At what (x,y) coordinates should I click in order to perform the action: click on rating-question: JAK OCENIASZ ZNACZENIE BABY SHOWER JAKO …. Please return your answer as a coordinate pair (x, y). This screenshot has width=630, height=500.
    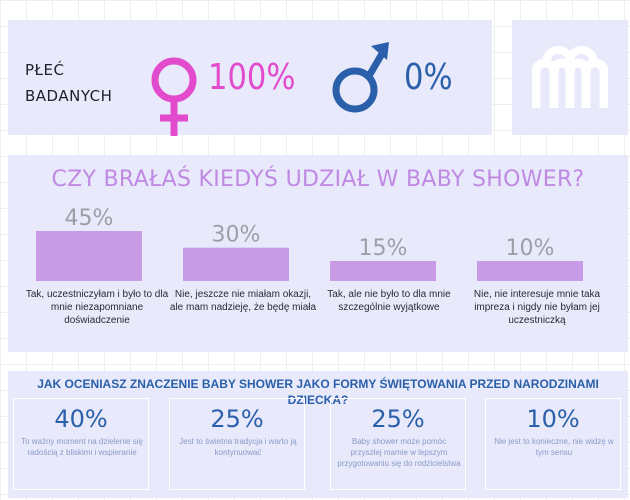
    Looking at the image, I should click on (318, 392).